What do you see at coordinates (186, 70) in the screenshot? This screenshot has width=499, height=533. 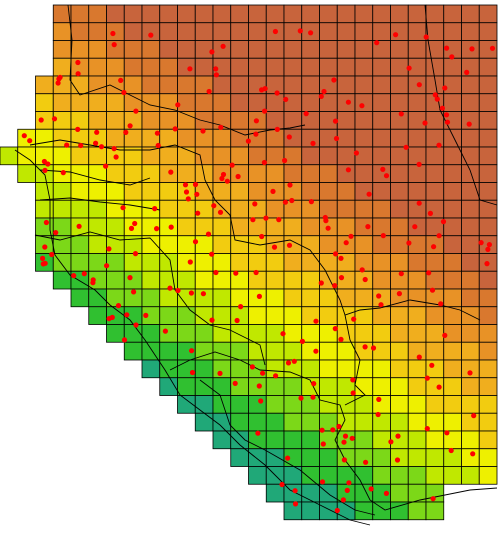 I see `border` at bounding box center [186, 70].